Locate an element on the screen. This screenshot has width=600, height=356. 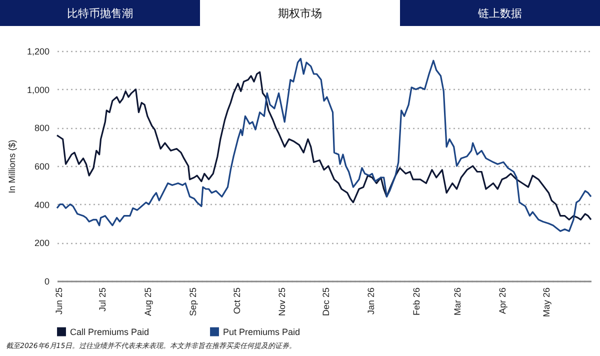
y-tick-label: 800 is located at coordinates (42, 128).